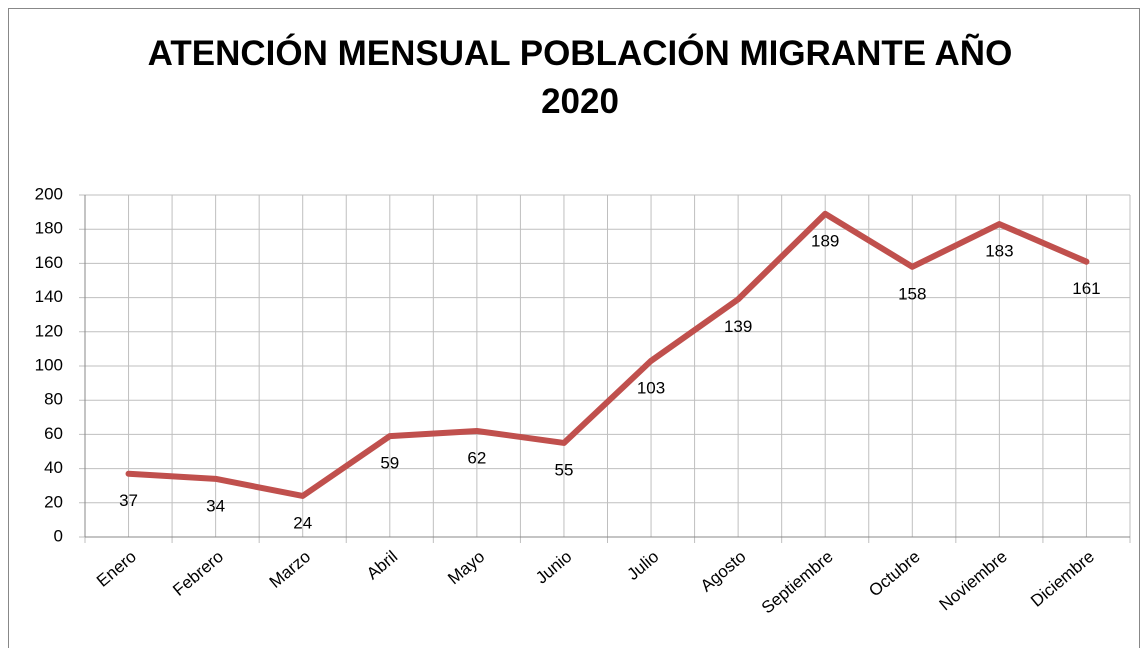  What do you see at coordinates (53, 433) in the screenshot?
I see `y-tick-label: 60` at bounding box center [53, 433].